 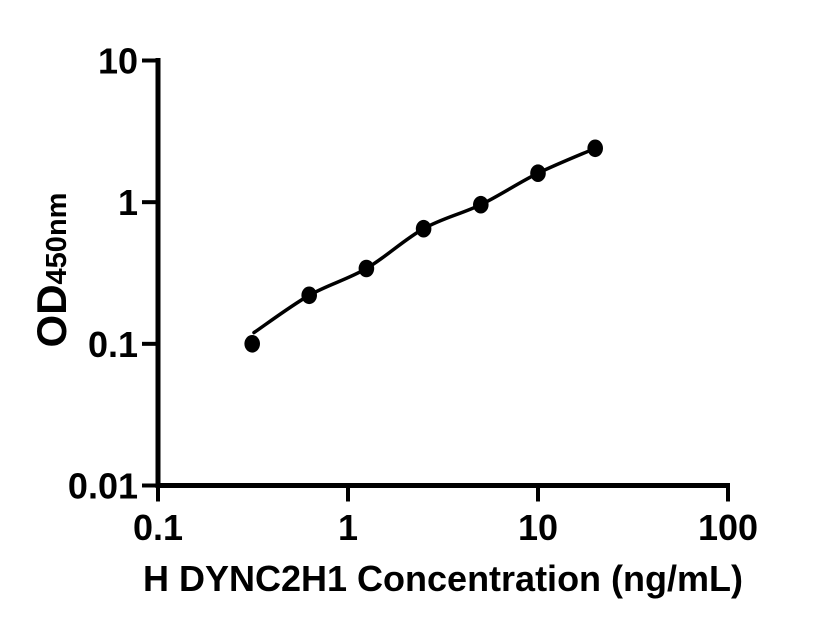 I want to click on x-axis-tick-label: 100, so click(x=728, y=527).